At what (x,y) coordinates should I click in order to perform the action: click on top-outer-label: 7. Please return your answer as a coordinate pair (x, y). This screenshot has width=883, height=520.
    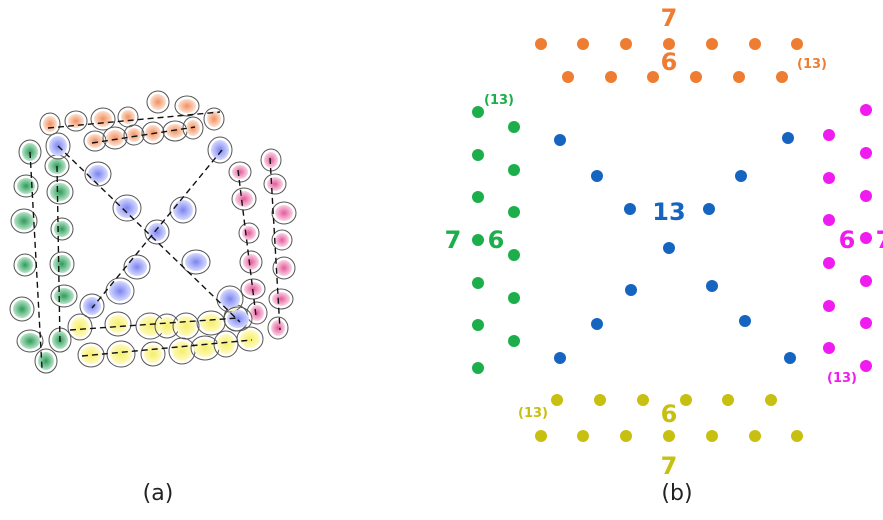
    Looking at the image, I should click on (669, 18).